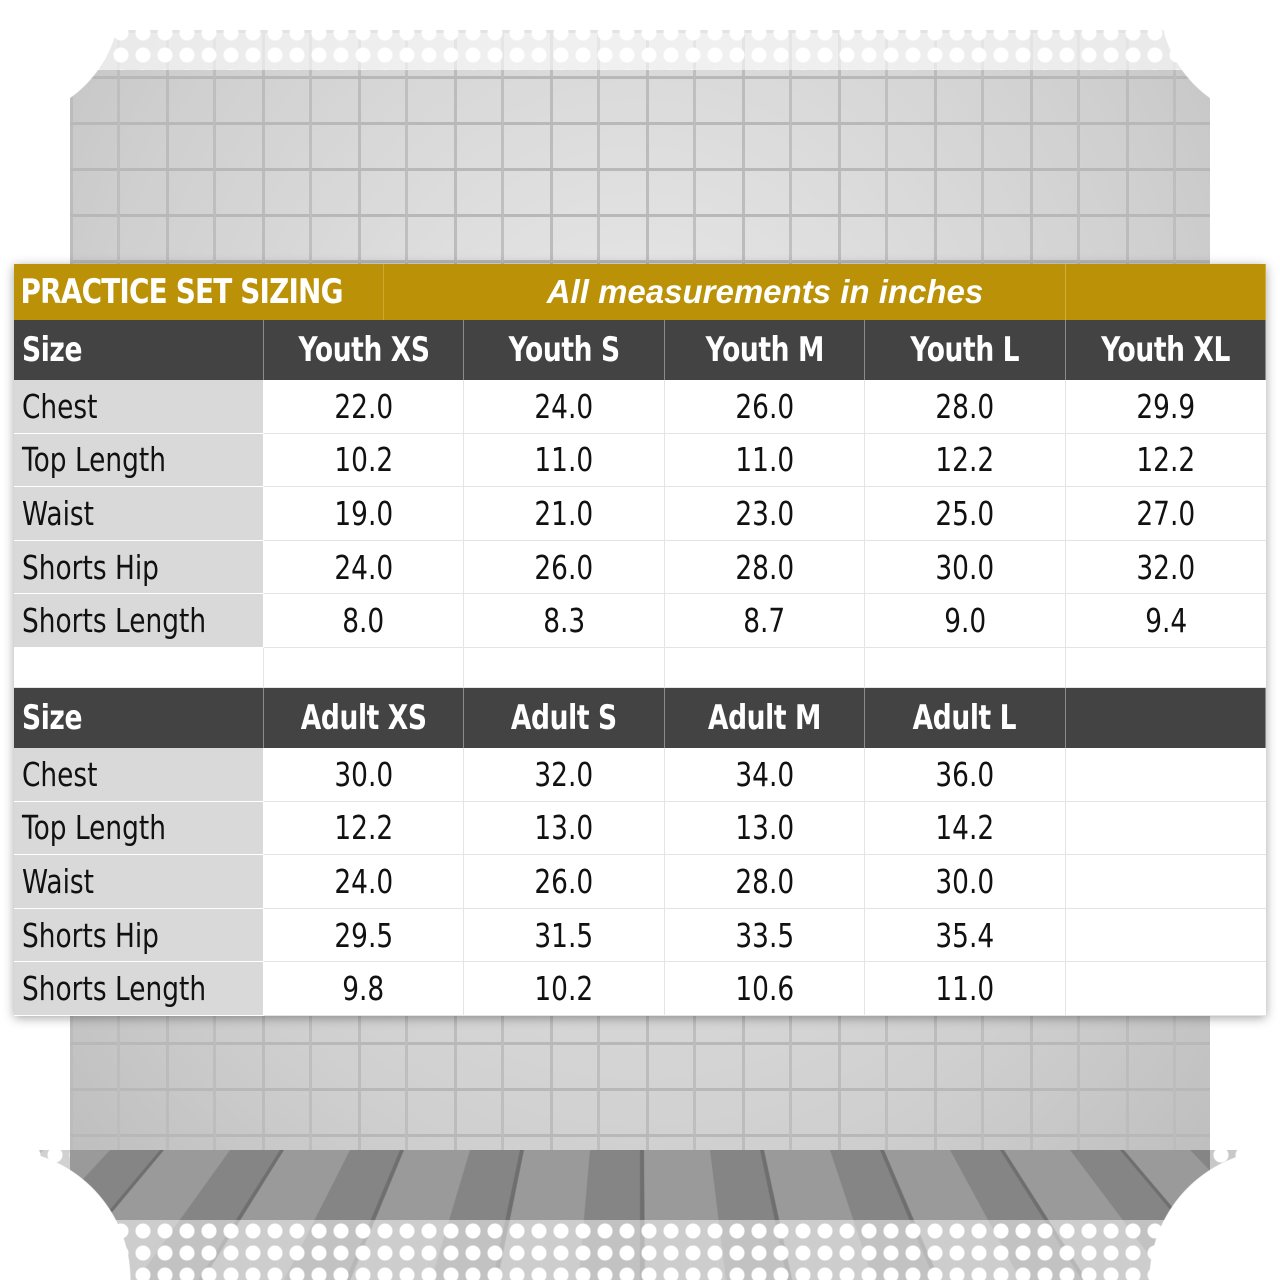 This screenshot has width=1280, height=1280. Describe the element at coordinates (765, 717) in the screenshot. I see `header-cell: Adult M` at that location.